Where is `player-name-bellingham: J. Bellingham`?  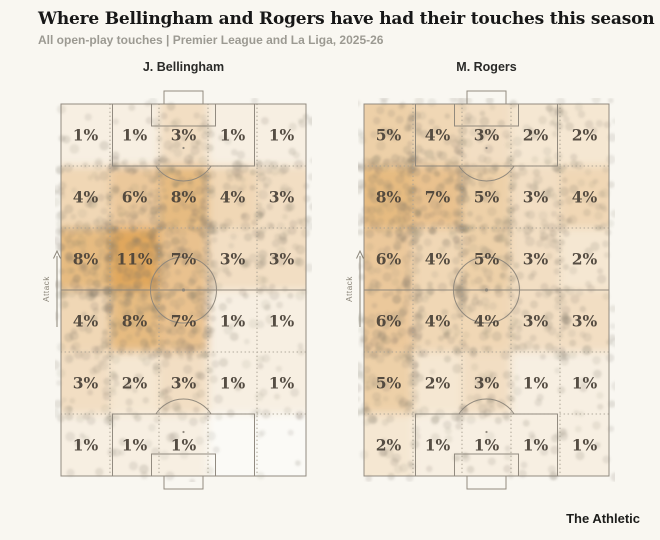
player-name-bellingham: J. Bellingham is located at coordinates (183, 67).